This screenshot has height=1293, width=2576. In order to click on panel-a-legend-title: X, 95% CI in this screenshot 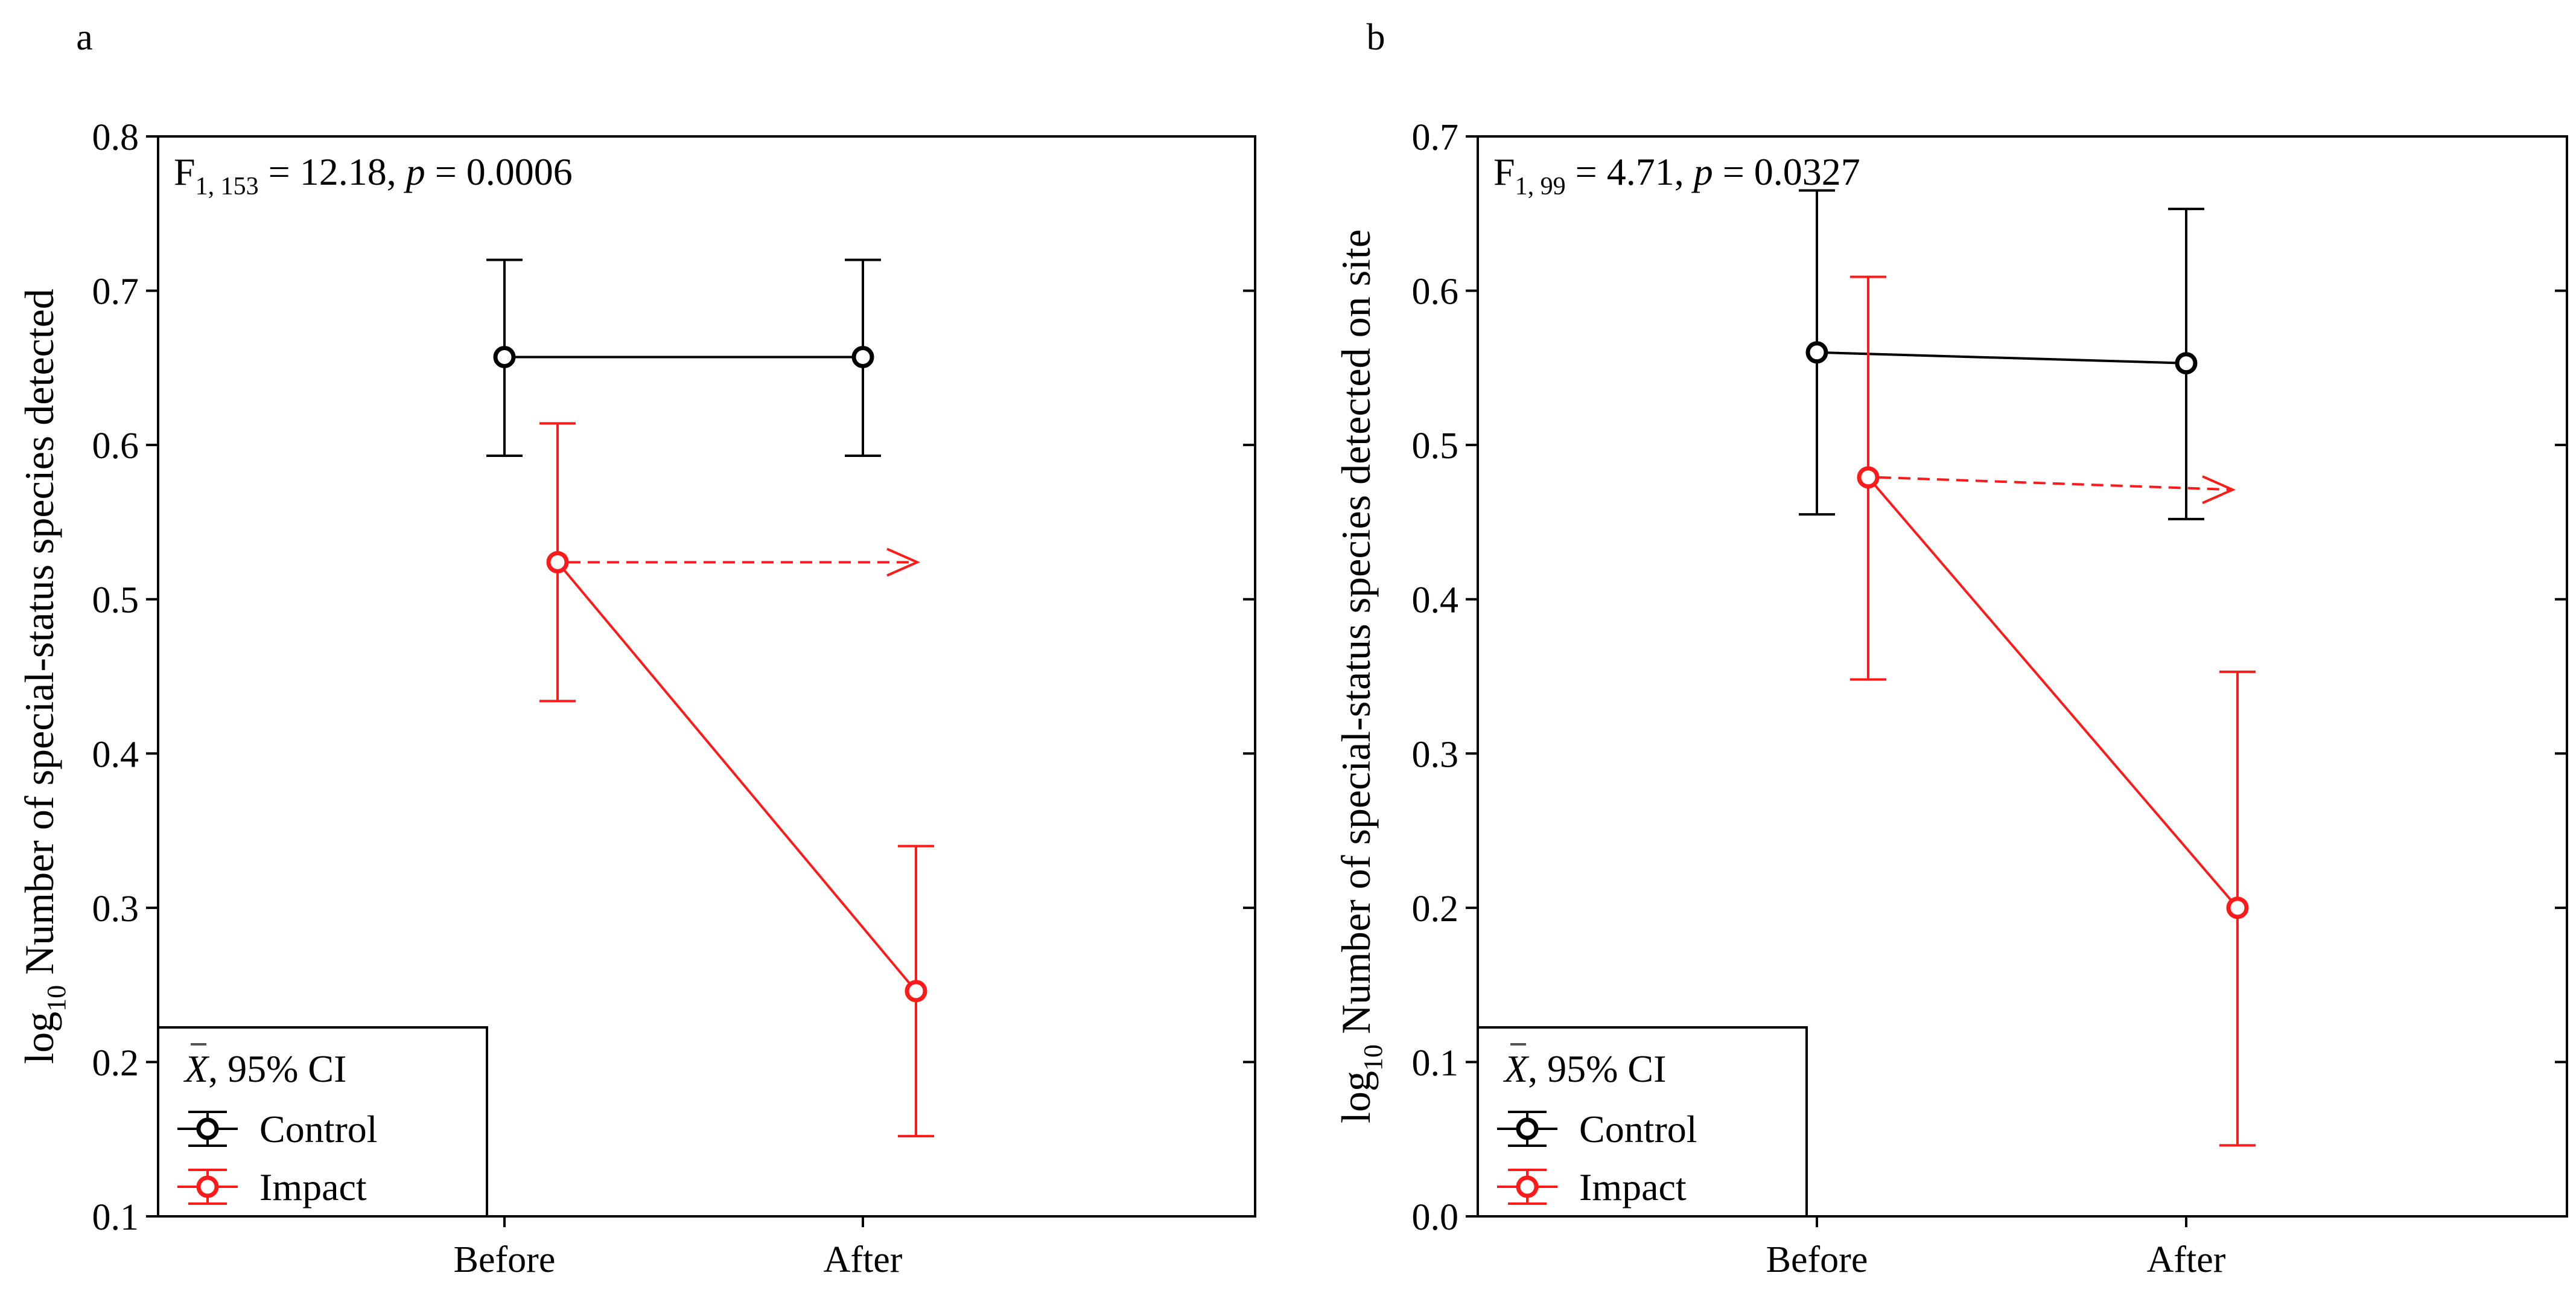, I will do `click(264, 1068)`.